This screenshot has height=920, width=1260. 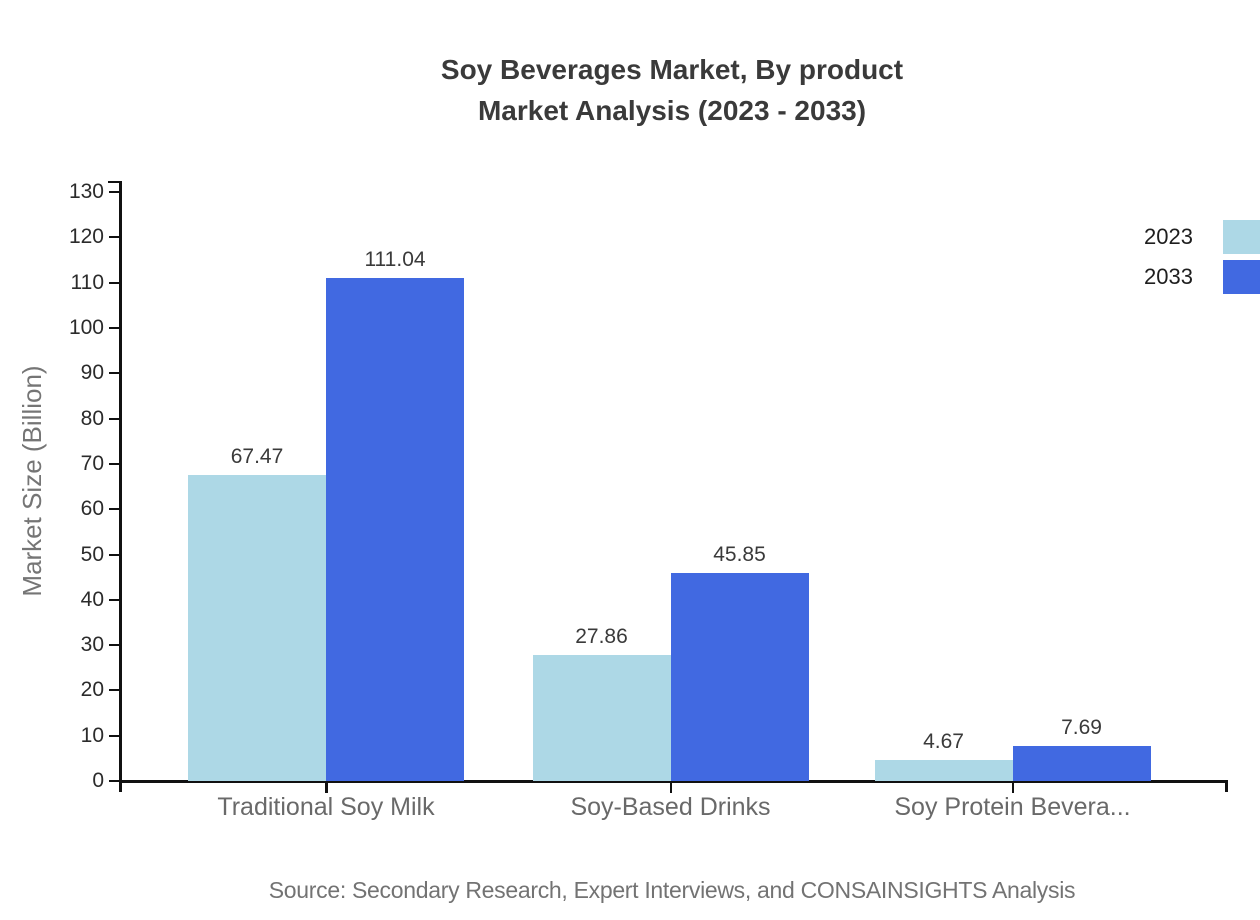 What do you see at coordinates (92, 509) in the screenshot?
I see `y-tick-label-60: 60` at bounding box center [92, 509].